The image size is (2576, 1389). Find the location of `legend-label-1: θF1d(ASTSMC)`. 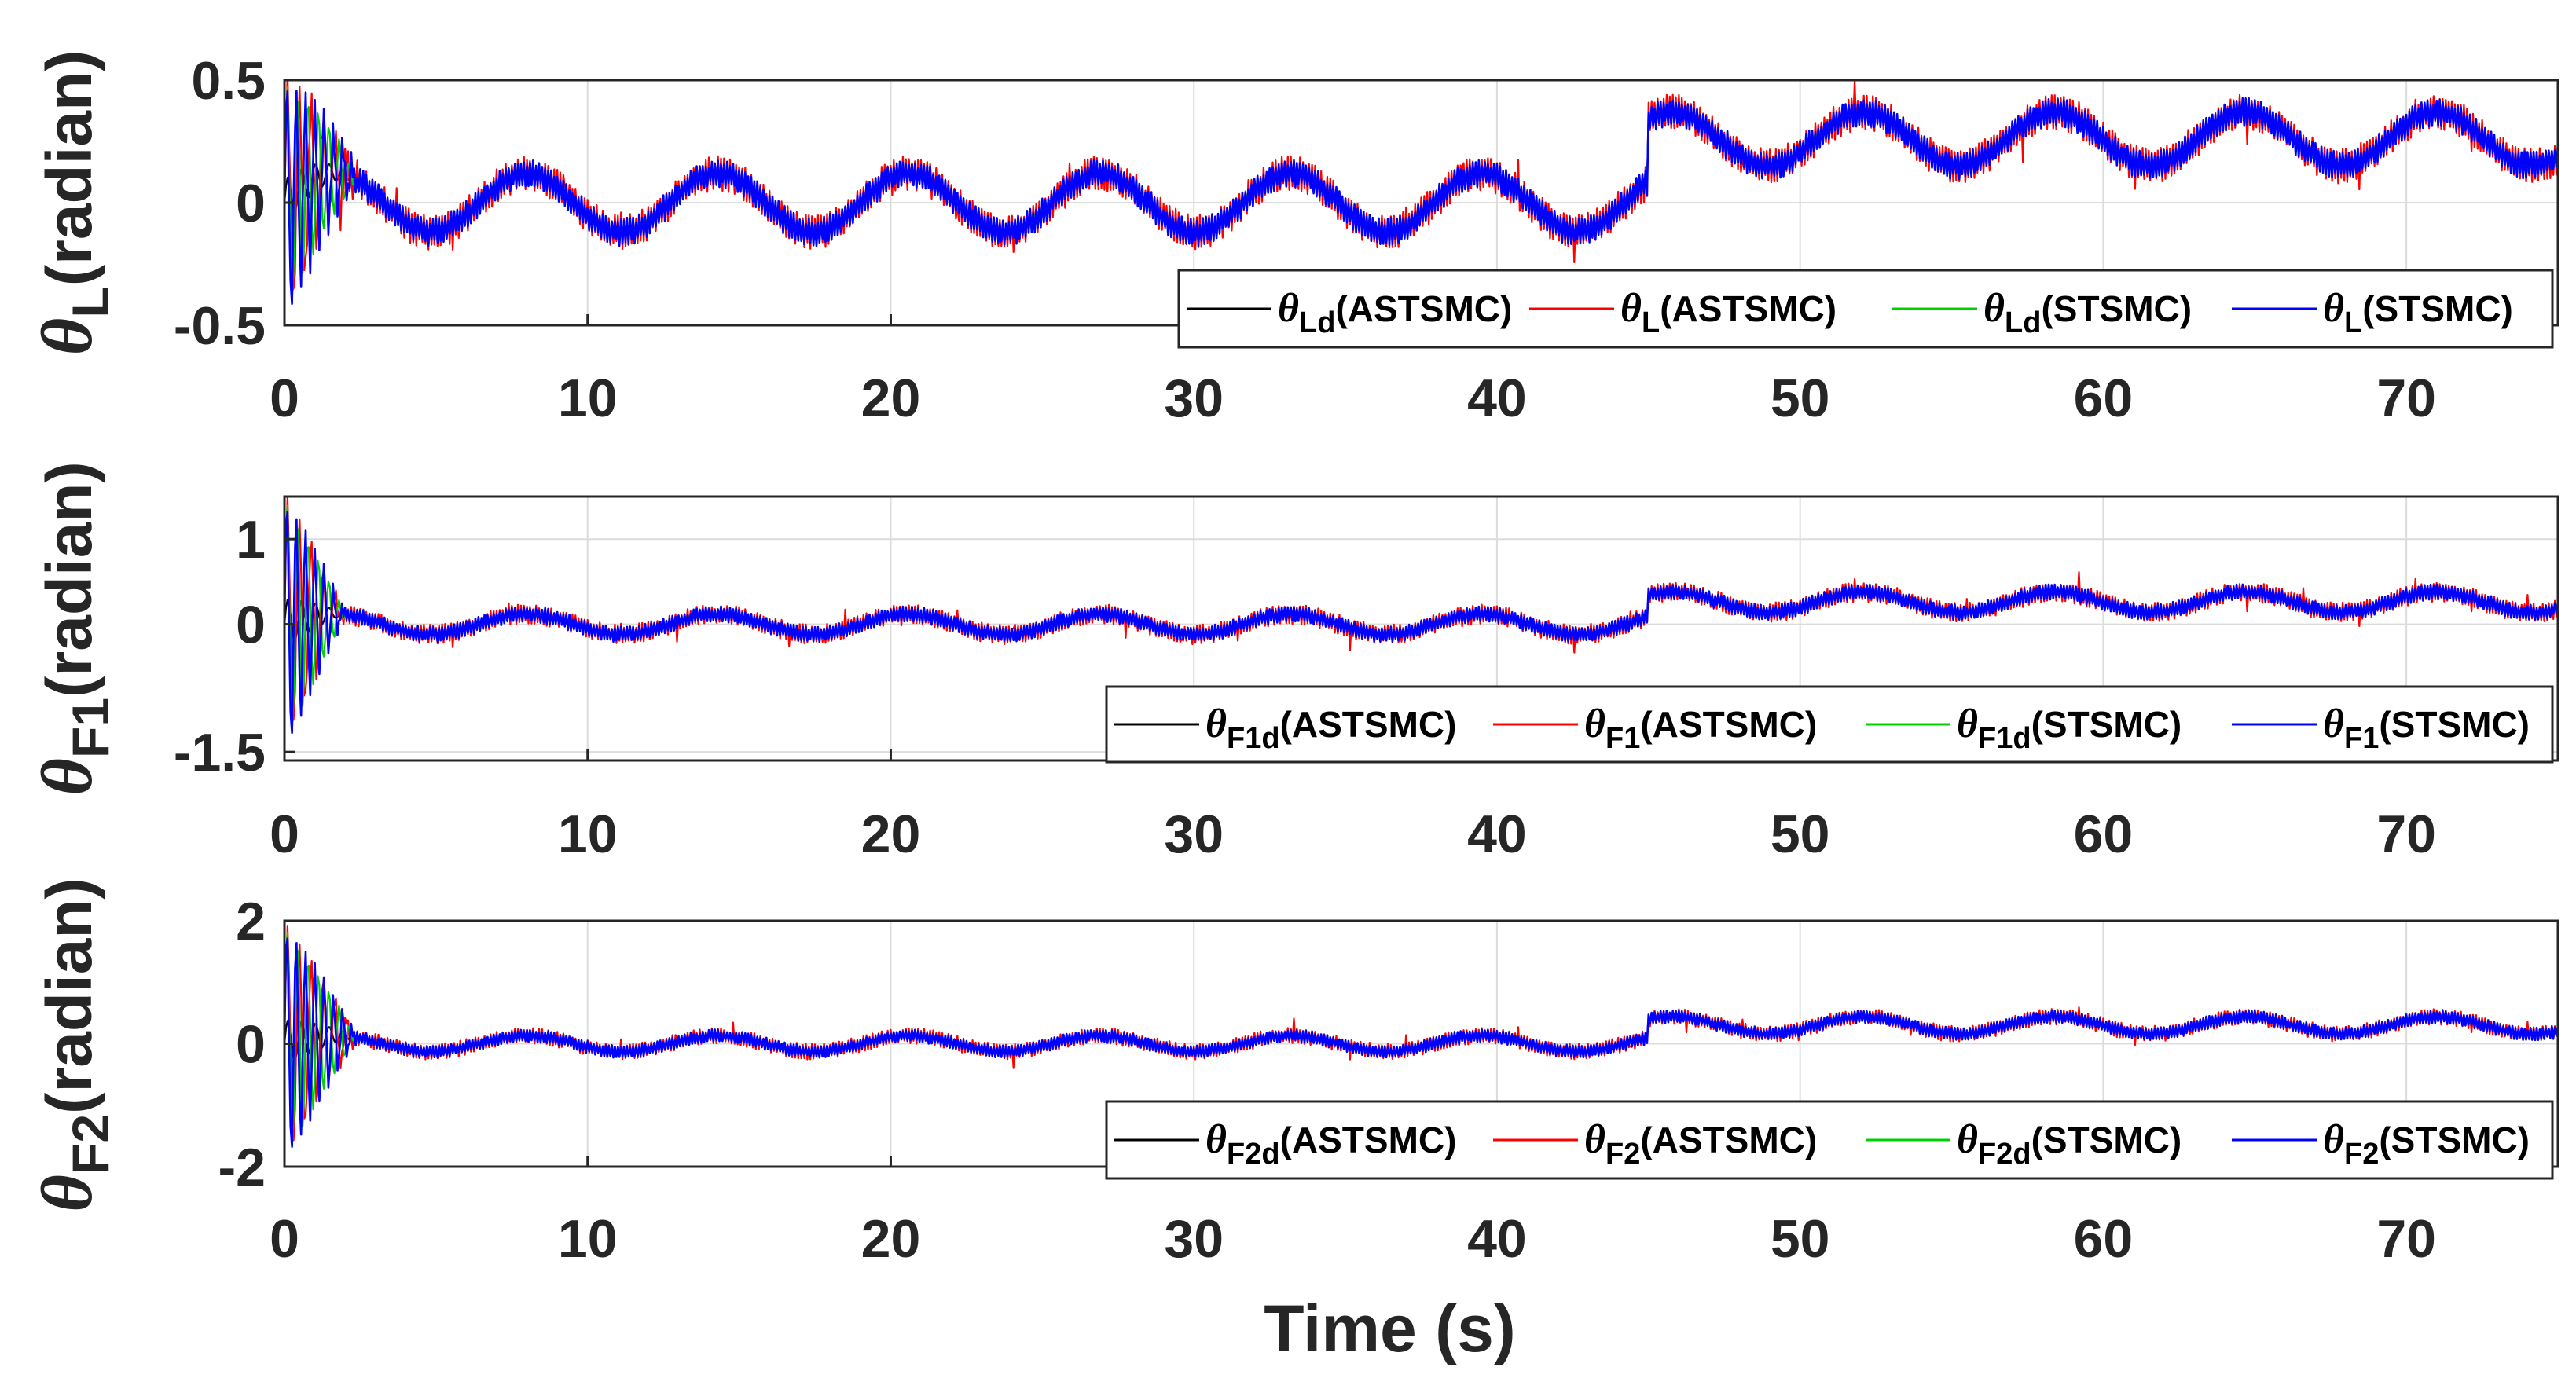

legend-label-1: θF1d(ASTSMC) is located at coordinates (1330, 728).